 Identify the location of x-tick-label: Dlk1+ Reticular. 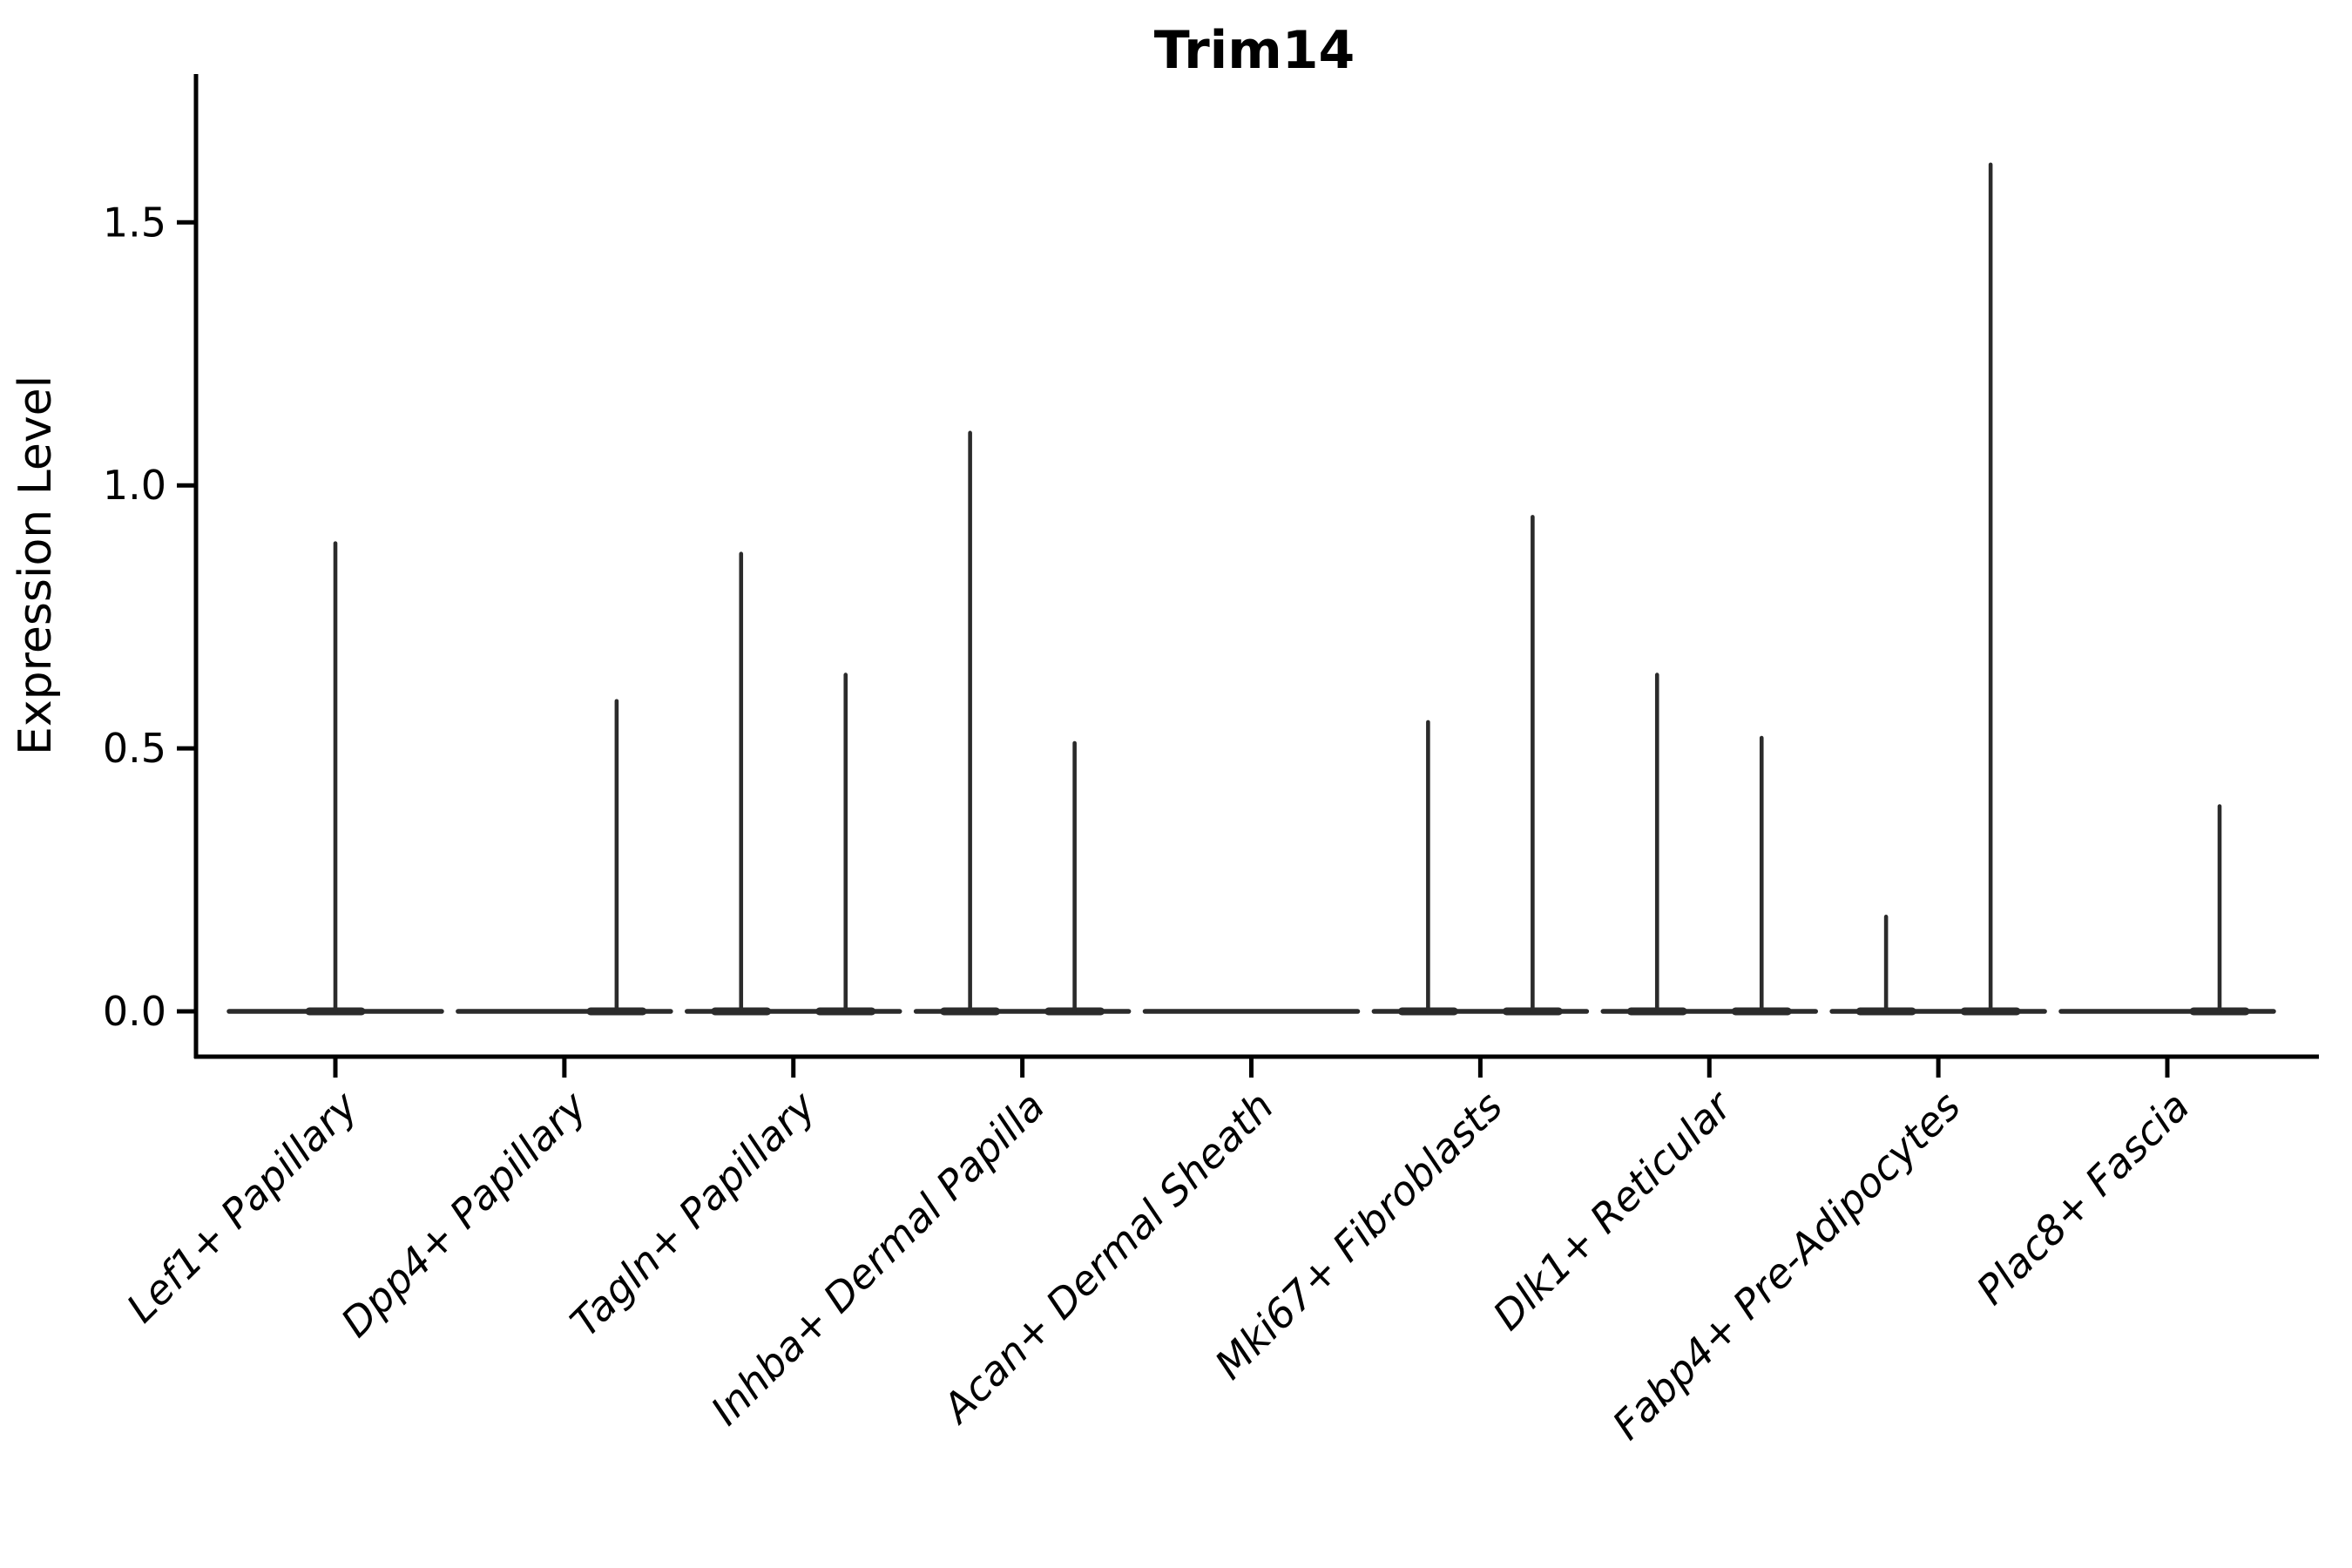
(1613, 1209).